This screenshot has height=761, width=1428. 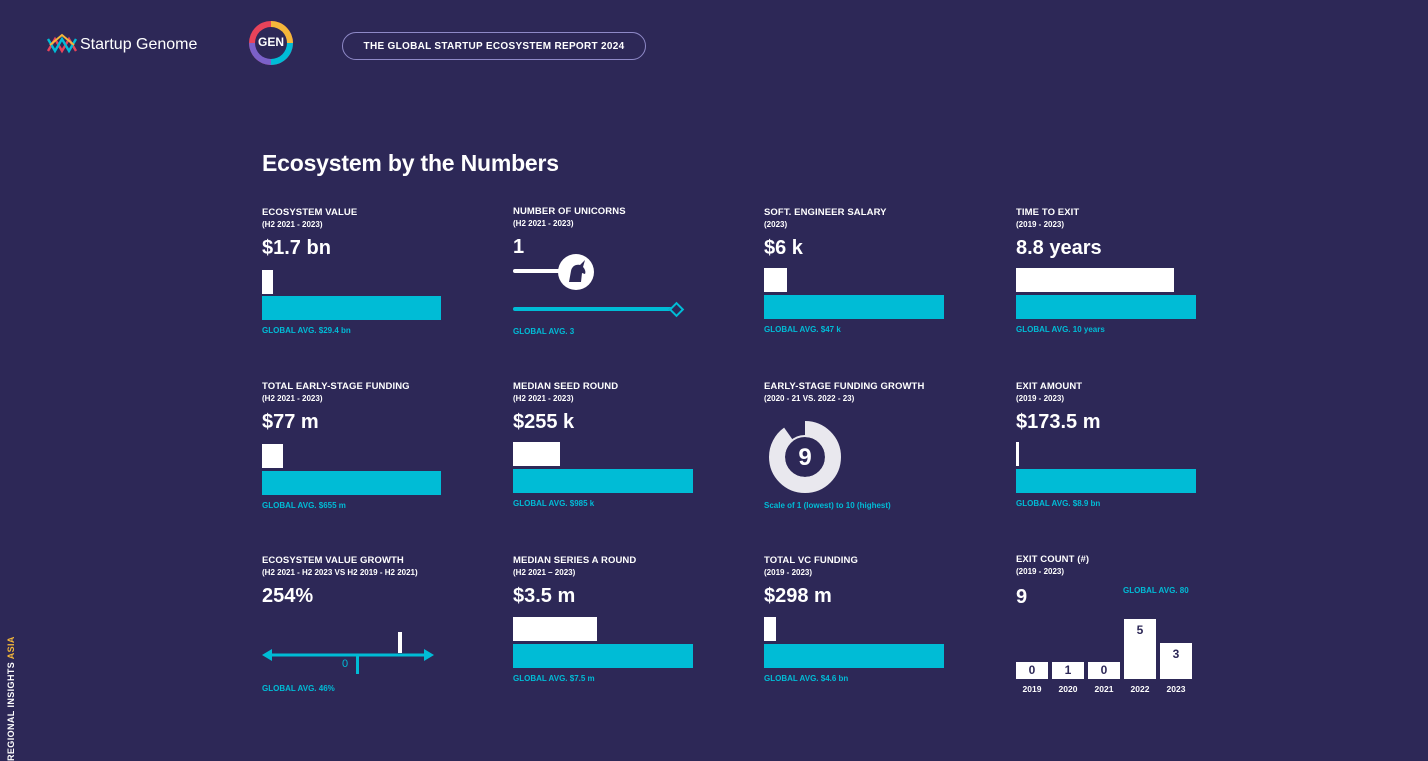 I want to click on exit-count-year-2020: 2020, so click(x=1068, y=689).